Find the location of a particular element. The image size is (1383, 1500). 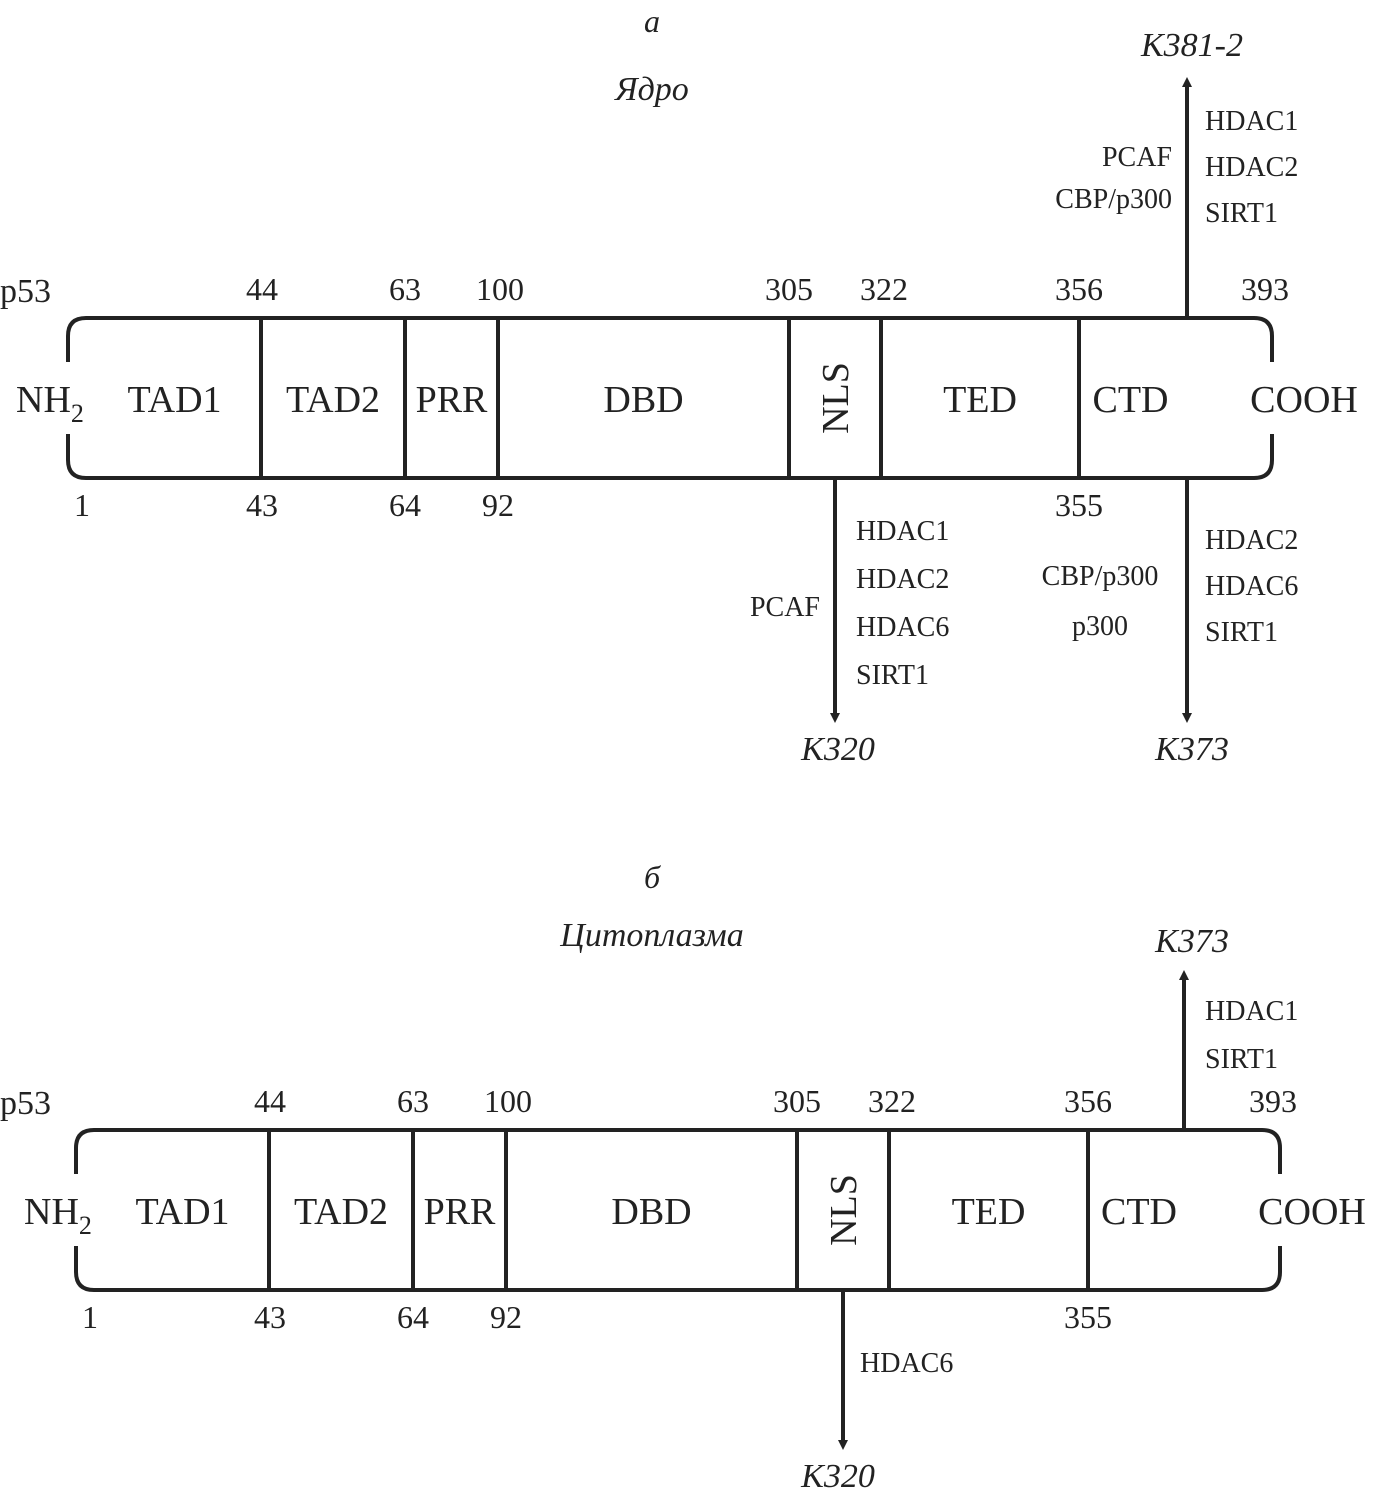

lysine-site-label: K381-2 is located at coordinates (1191, 45).